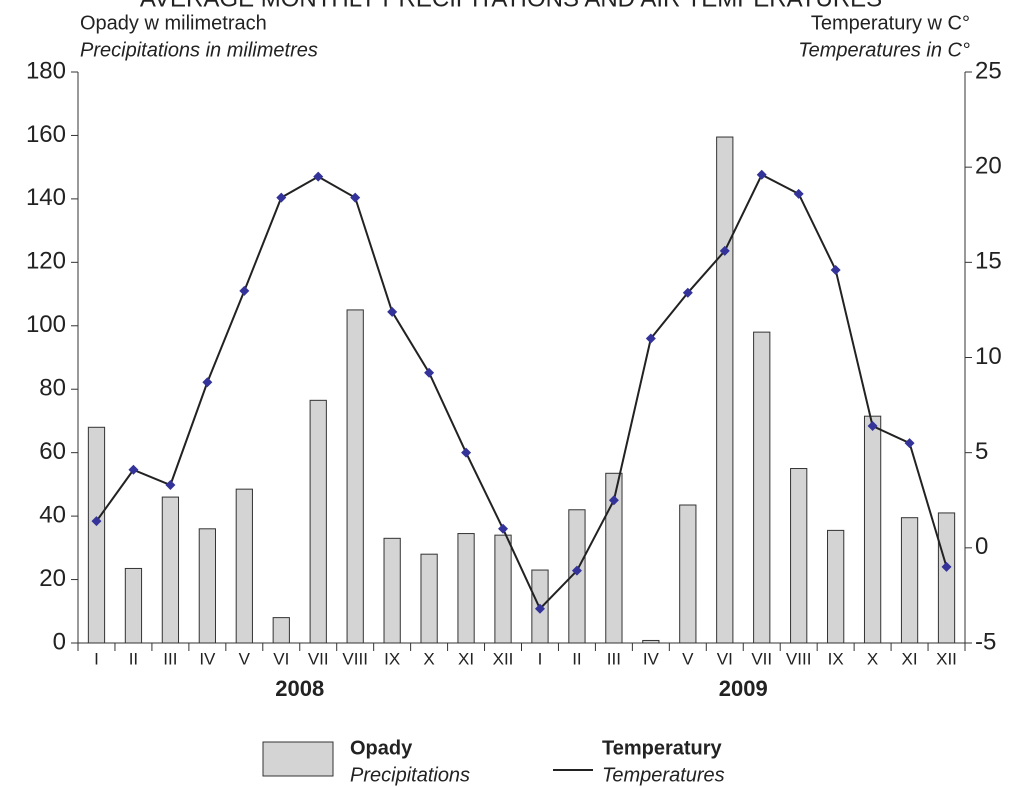 This screenshot has width=1022, height=787. Describe the element at coordinates (981, 451) in the screenshot. I see `y2-tick-label: 5` at that location.